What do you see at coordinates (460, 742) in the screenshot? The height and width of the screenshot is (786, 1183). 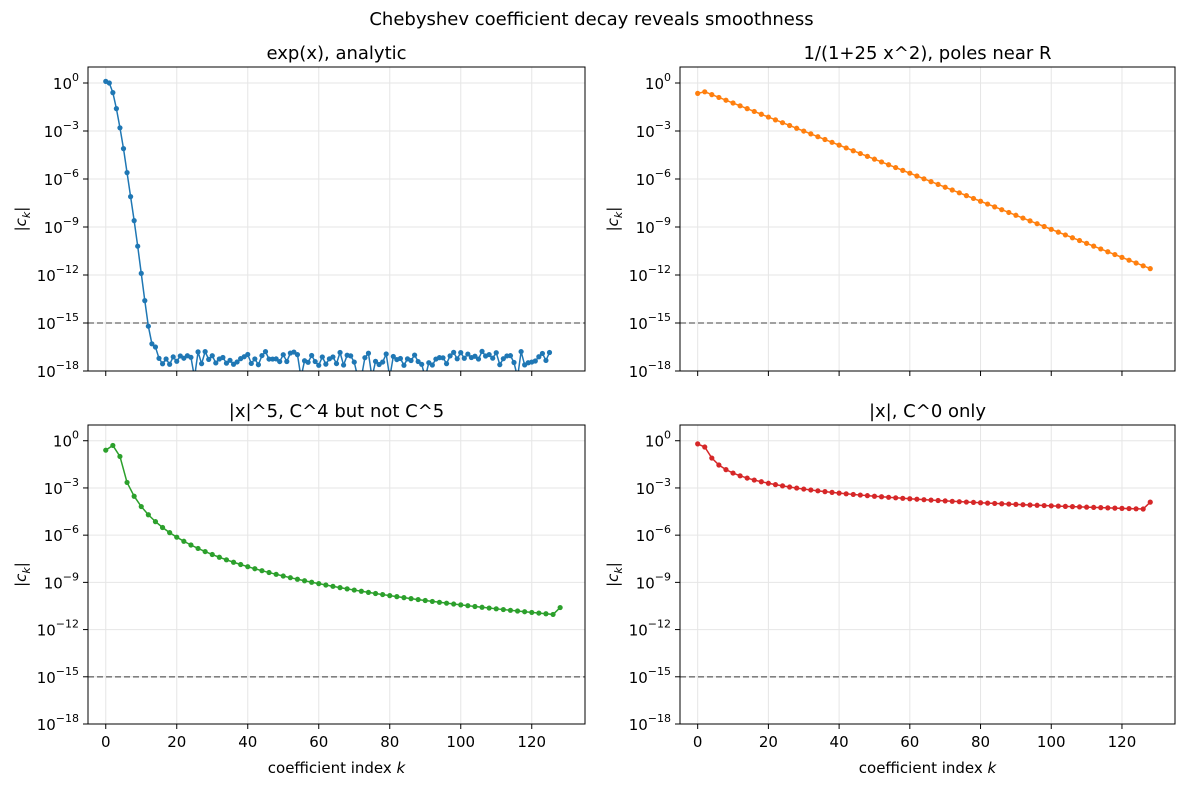 I see `x-tick-label: 100` at bounding box center [460, 742].